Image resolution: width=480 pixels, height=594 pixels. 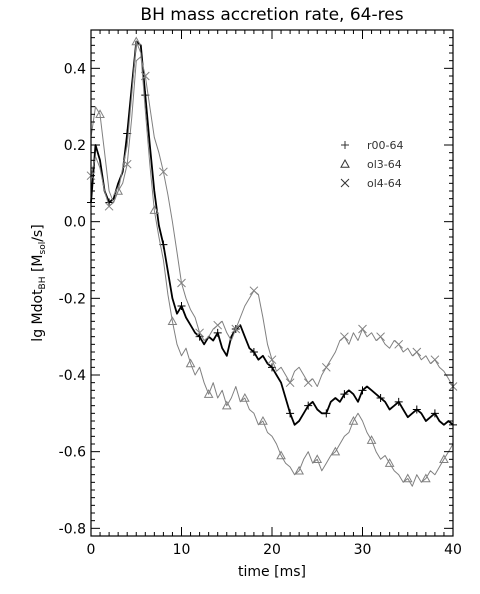 I want to click on y-tick-label: -0.4, so click(x=72, y=376).